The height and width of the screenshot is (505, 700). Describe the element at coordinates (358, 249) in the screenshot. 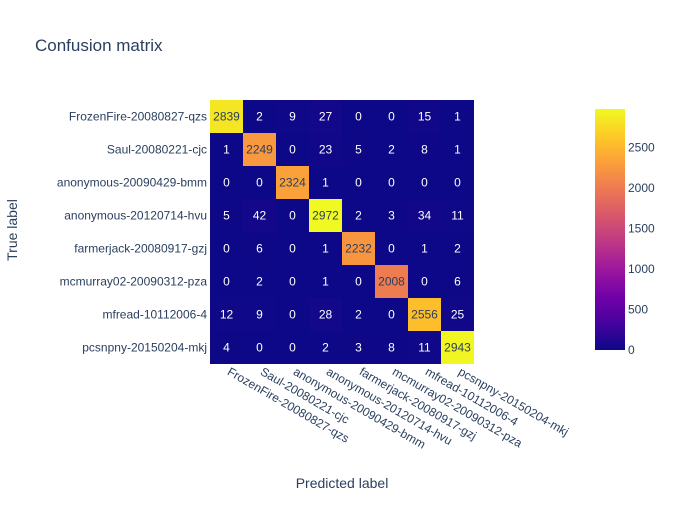

I see `heatmap-cell-value: 2232` at that location.